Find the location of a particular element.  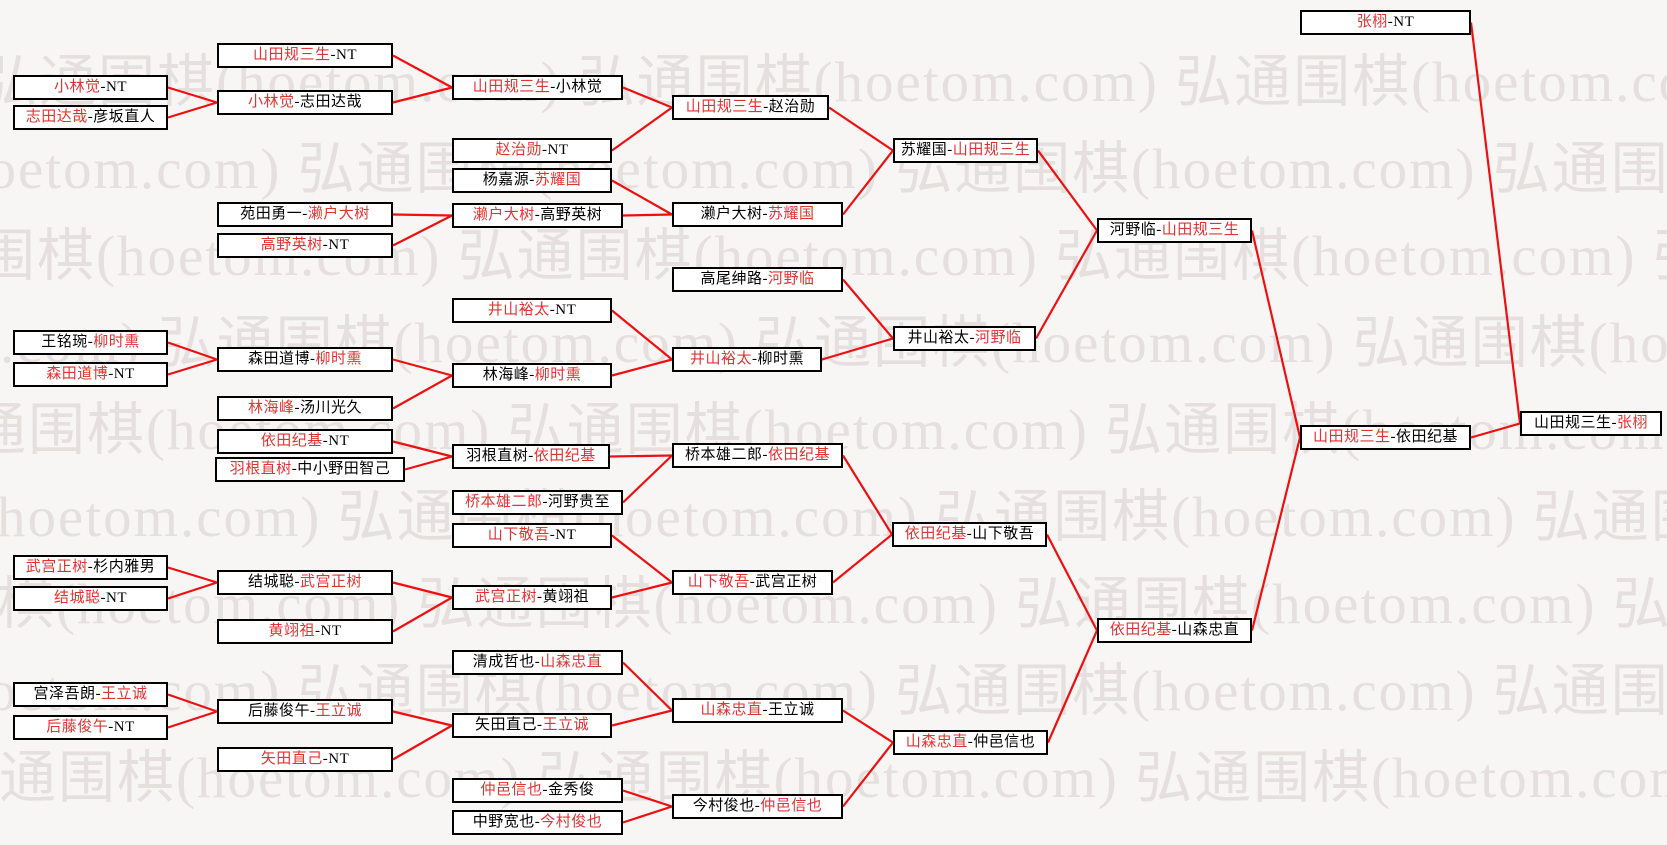

bracket-node: 小林觉 -志田达哉 is located at coordinates (305, 102).